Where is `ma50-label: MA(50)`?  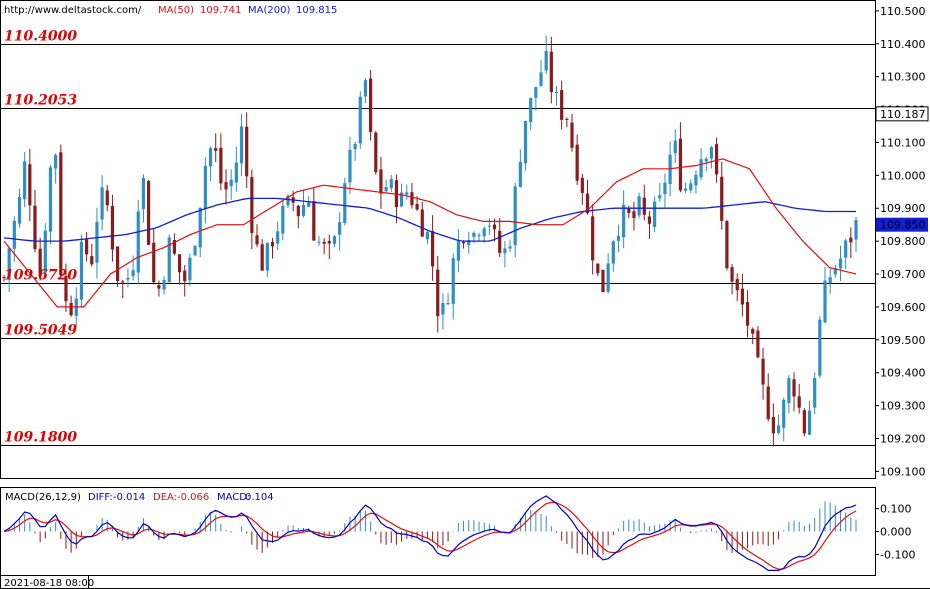
ma50-label: MA(50) is located at coordinates (176, 10).